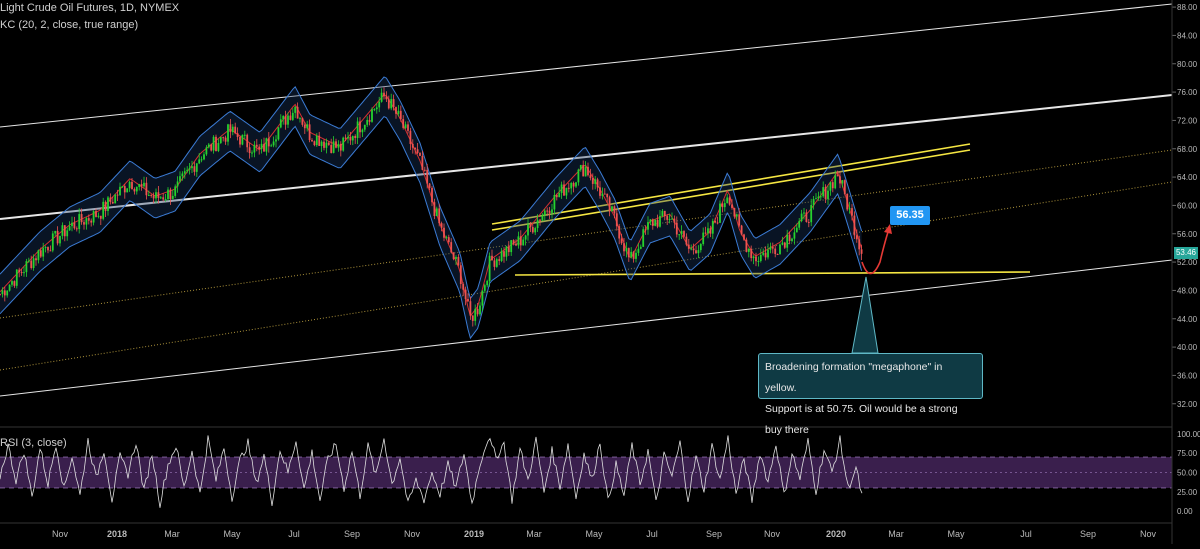 The width and height of the screenshot is (1200, 549). Describe the element at coordinates (117, 534) in the screenshot. I see `time-tick-label: 2018` at that location.